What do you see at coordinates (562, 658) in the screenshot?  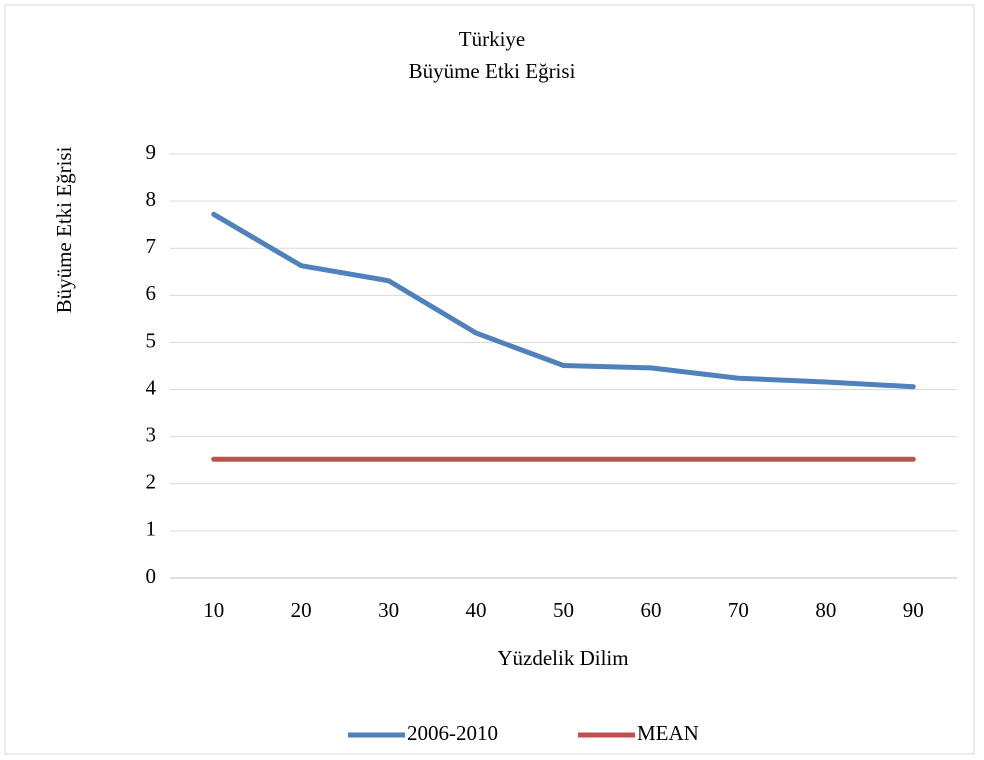 I see `x-axis-label: Yüzdelik Dilim` at bounding box center [562, 658].